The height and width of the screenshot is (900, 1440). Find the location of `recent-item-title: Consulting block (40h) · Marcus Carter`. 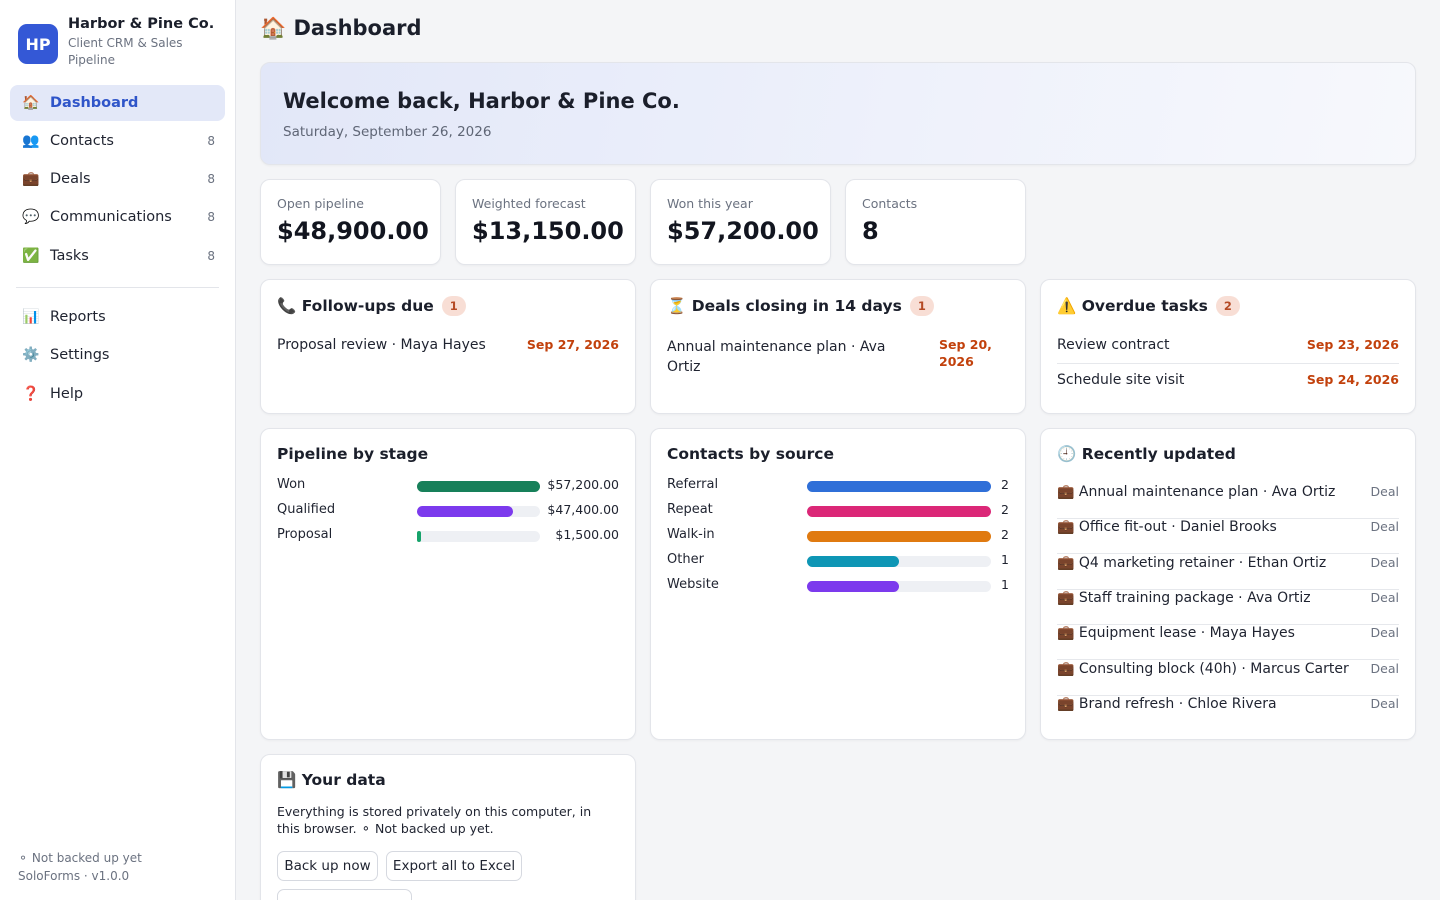

recent-item-title: Consulting block (40h) · Marcus Carter is located at coordinates (1213, 668).